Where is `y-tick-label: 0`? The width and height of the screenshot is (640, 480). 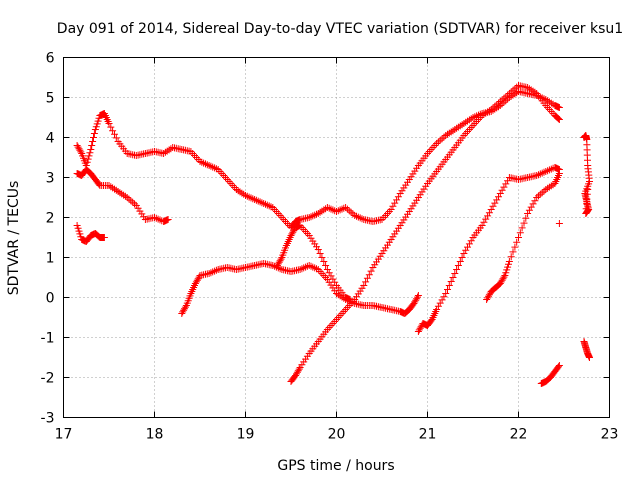
y-tick-label: 0 is located at coordinates (50, 299).